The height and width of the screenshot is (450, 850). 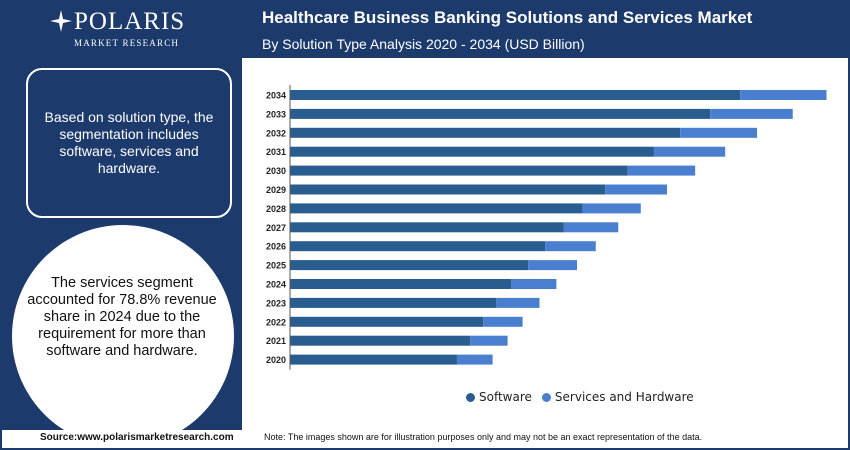 I want to click on y-tick-label: 2030, so click(x=276, y=171).